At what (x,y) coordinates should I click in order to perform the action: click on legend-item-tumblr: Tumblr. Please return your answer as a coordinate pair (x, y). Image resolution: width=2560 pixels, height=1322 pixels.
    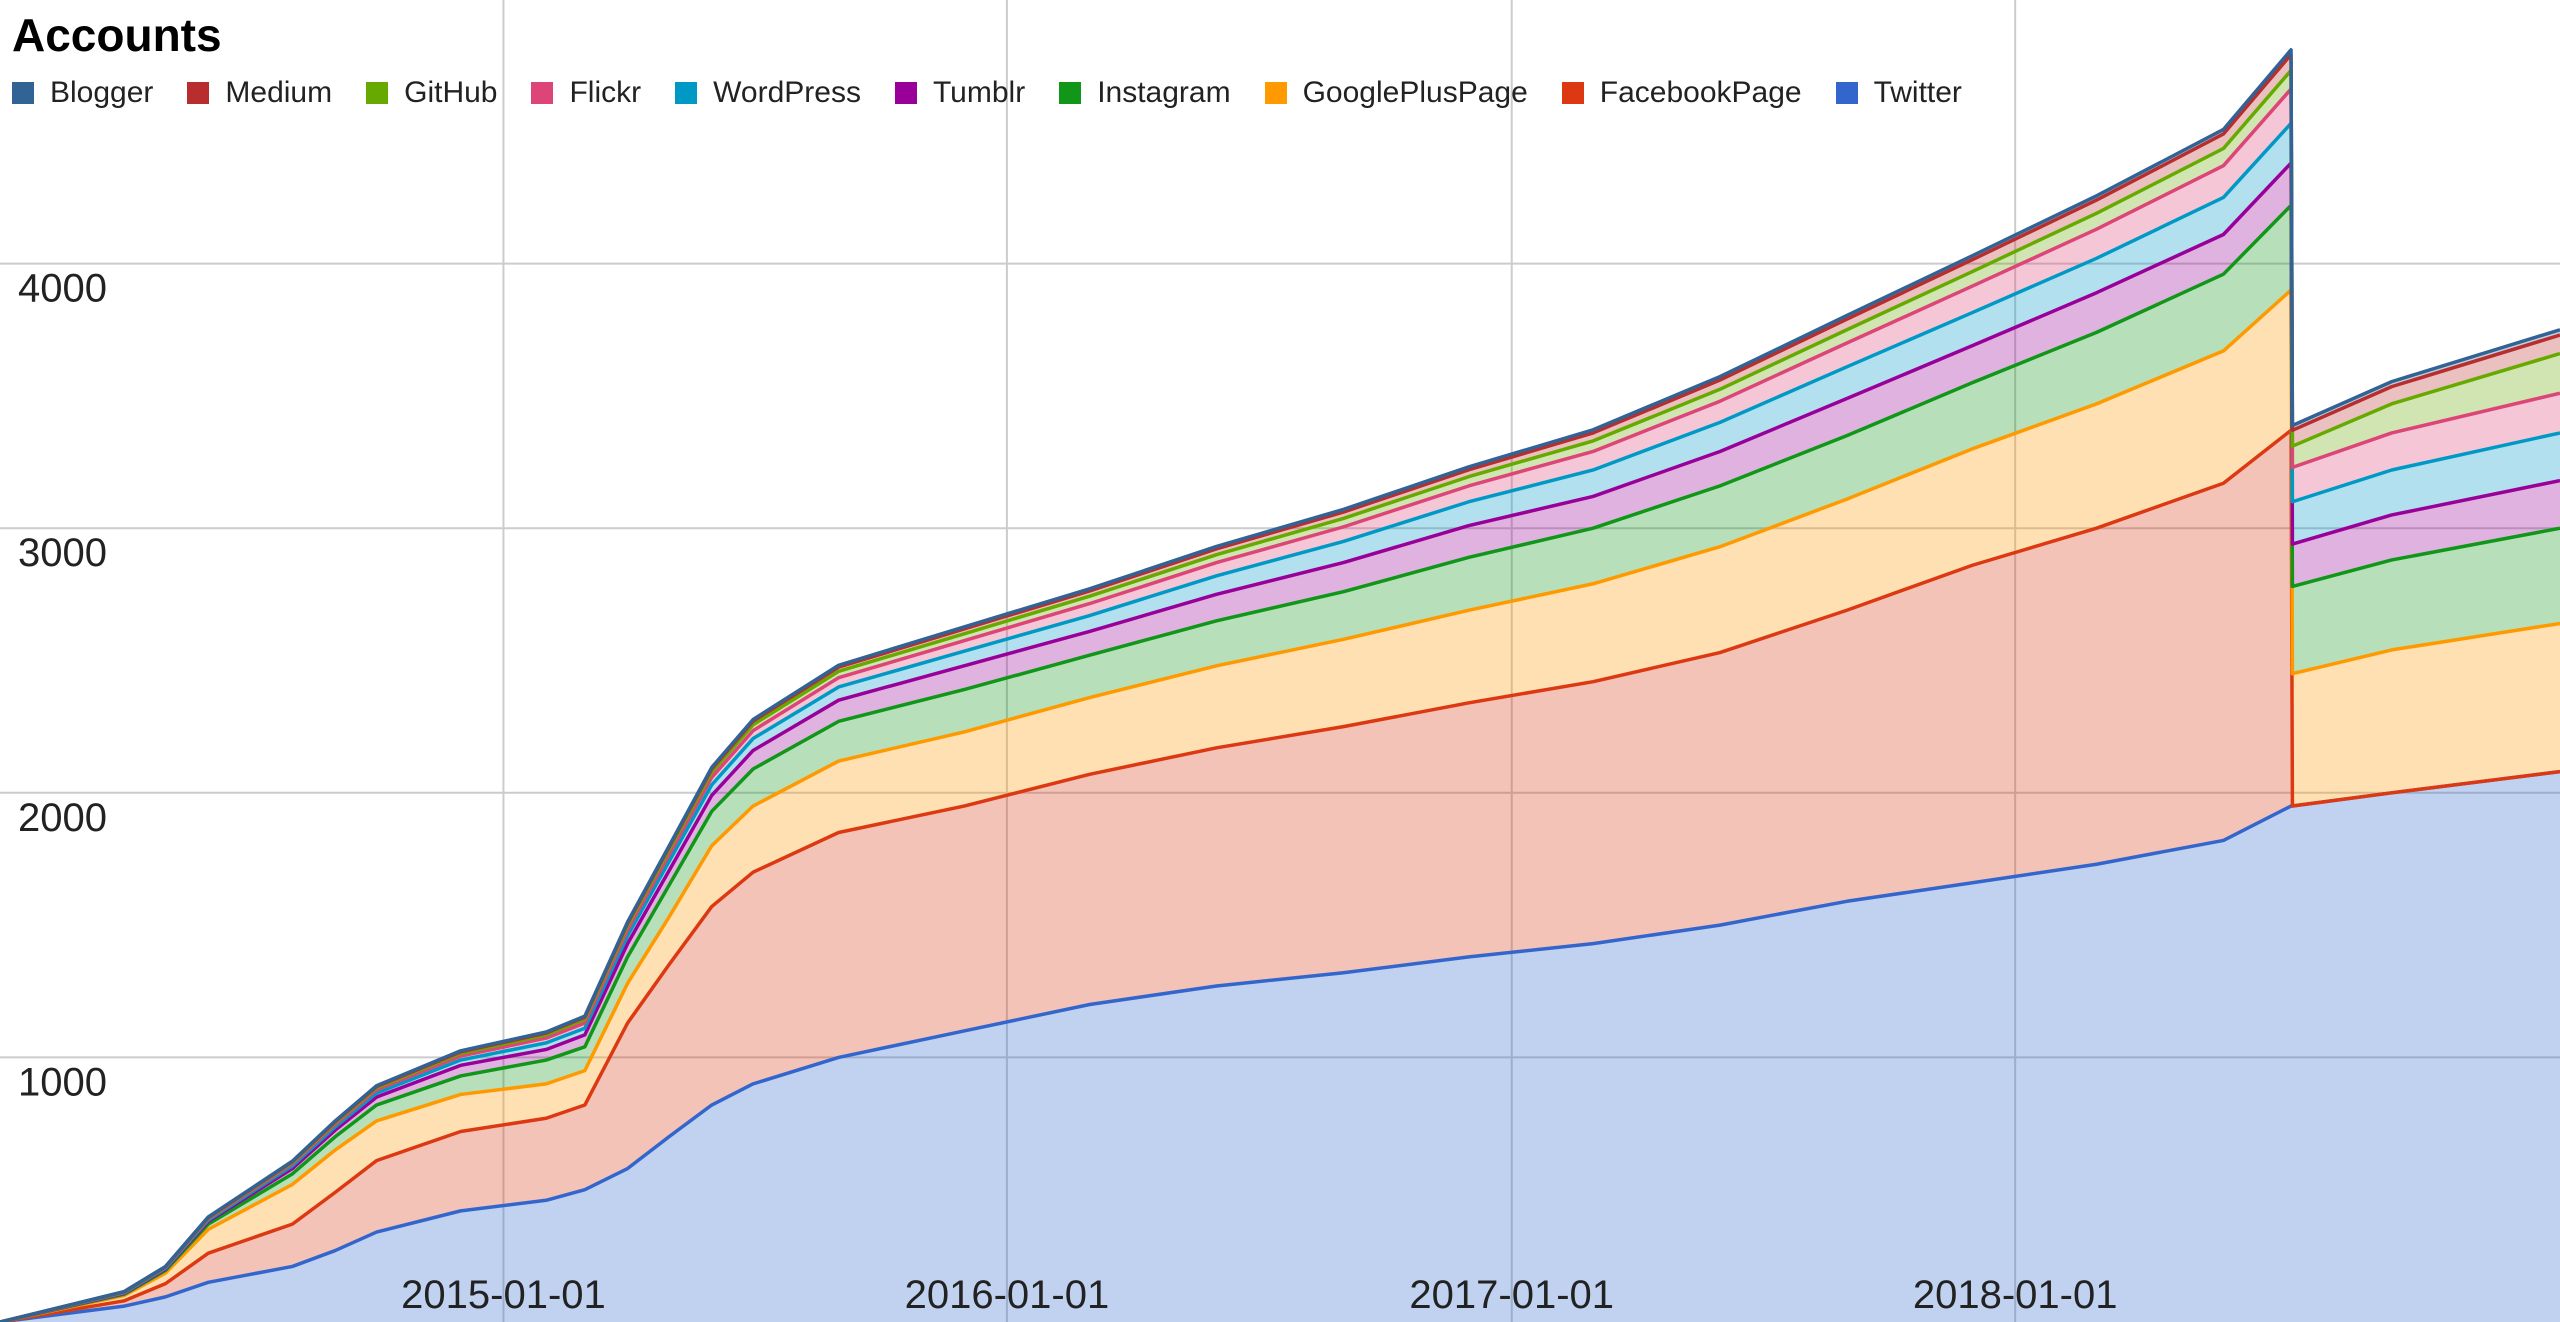
    Looking at the image, I should click on (960, 93).